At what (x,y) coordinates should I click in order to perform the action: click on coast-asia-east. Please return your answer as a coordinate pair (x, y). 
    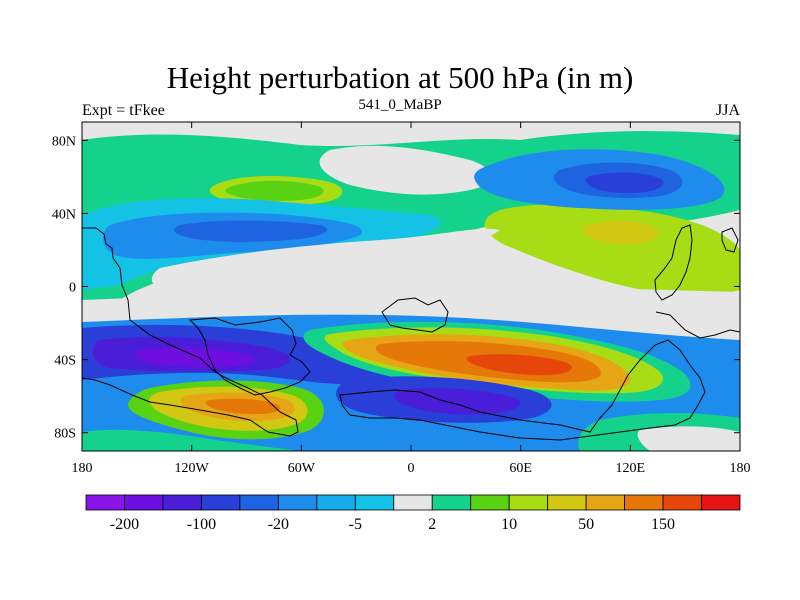
    Looking at the image, I should click on (673, 262).